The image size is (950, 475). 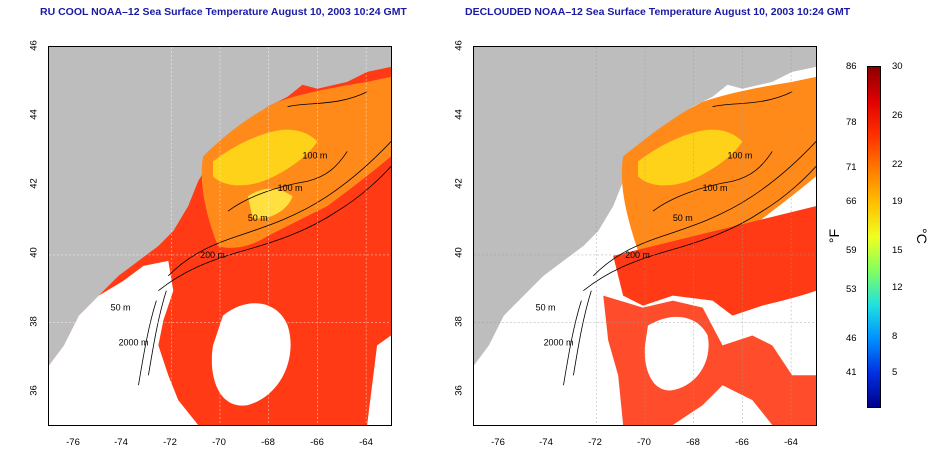 I want to click on celsius-tick: 5, so click(x=895, y=372).